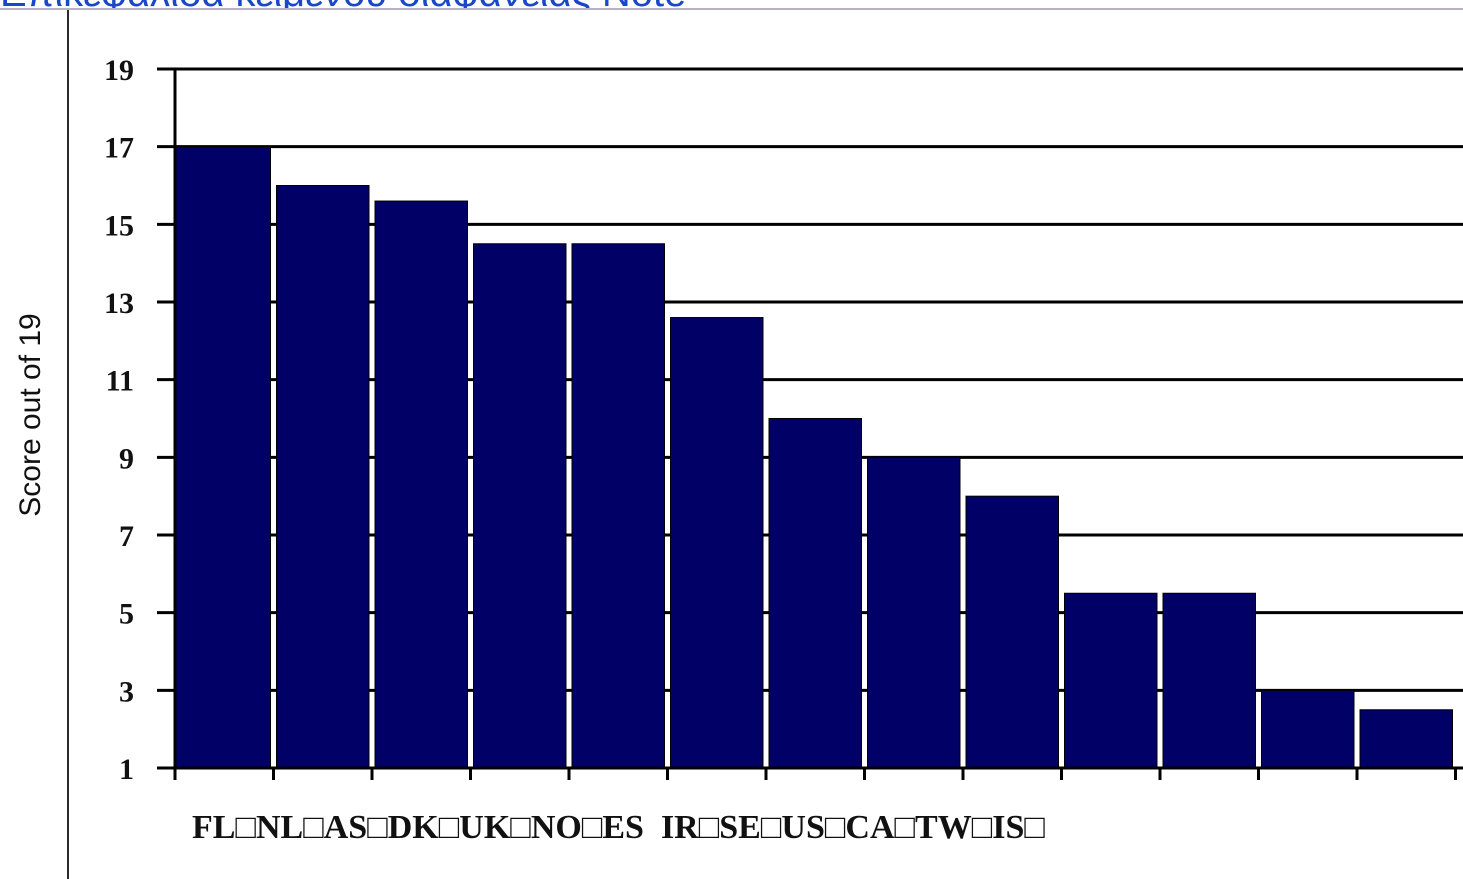 Image resolution: width=1463 pixels, height=879 pixels. I want to click on bar-no, so click(717, 543).